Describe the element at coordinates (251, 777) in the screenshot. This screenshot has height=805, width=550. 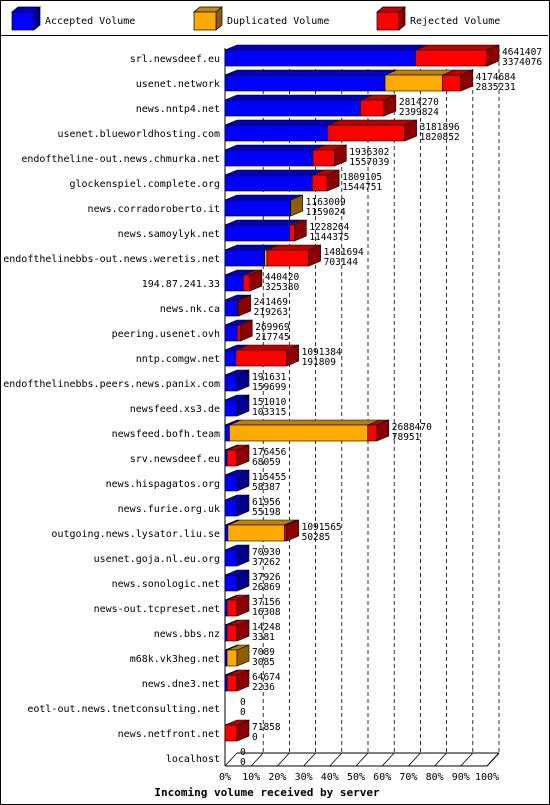
I see `x-tick-label: 10%` at that location.